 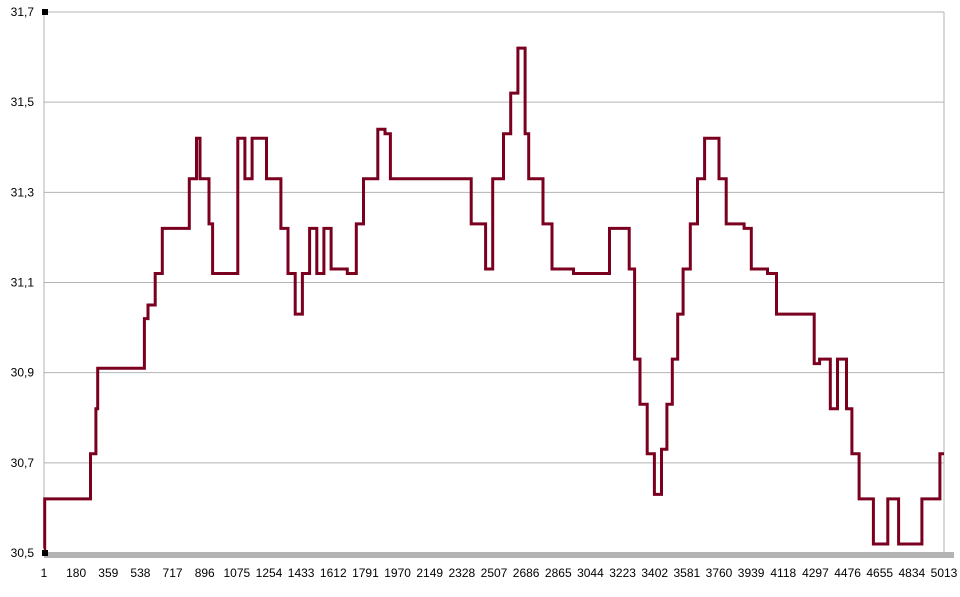 I want to click on x-tick-label: 3760, so click(x=719, y=573).